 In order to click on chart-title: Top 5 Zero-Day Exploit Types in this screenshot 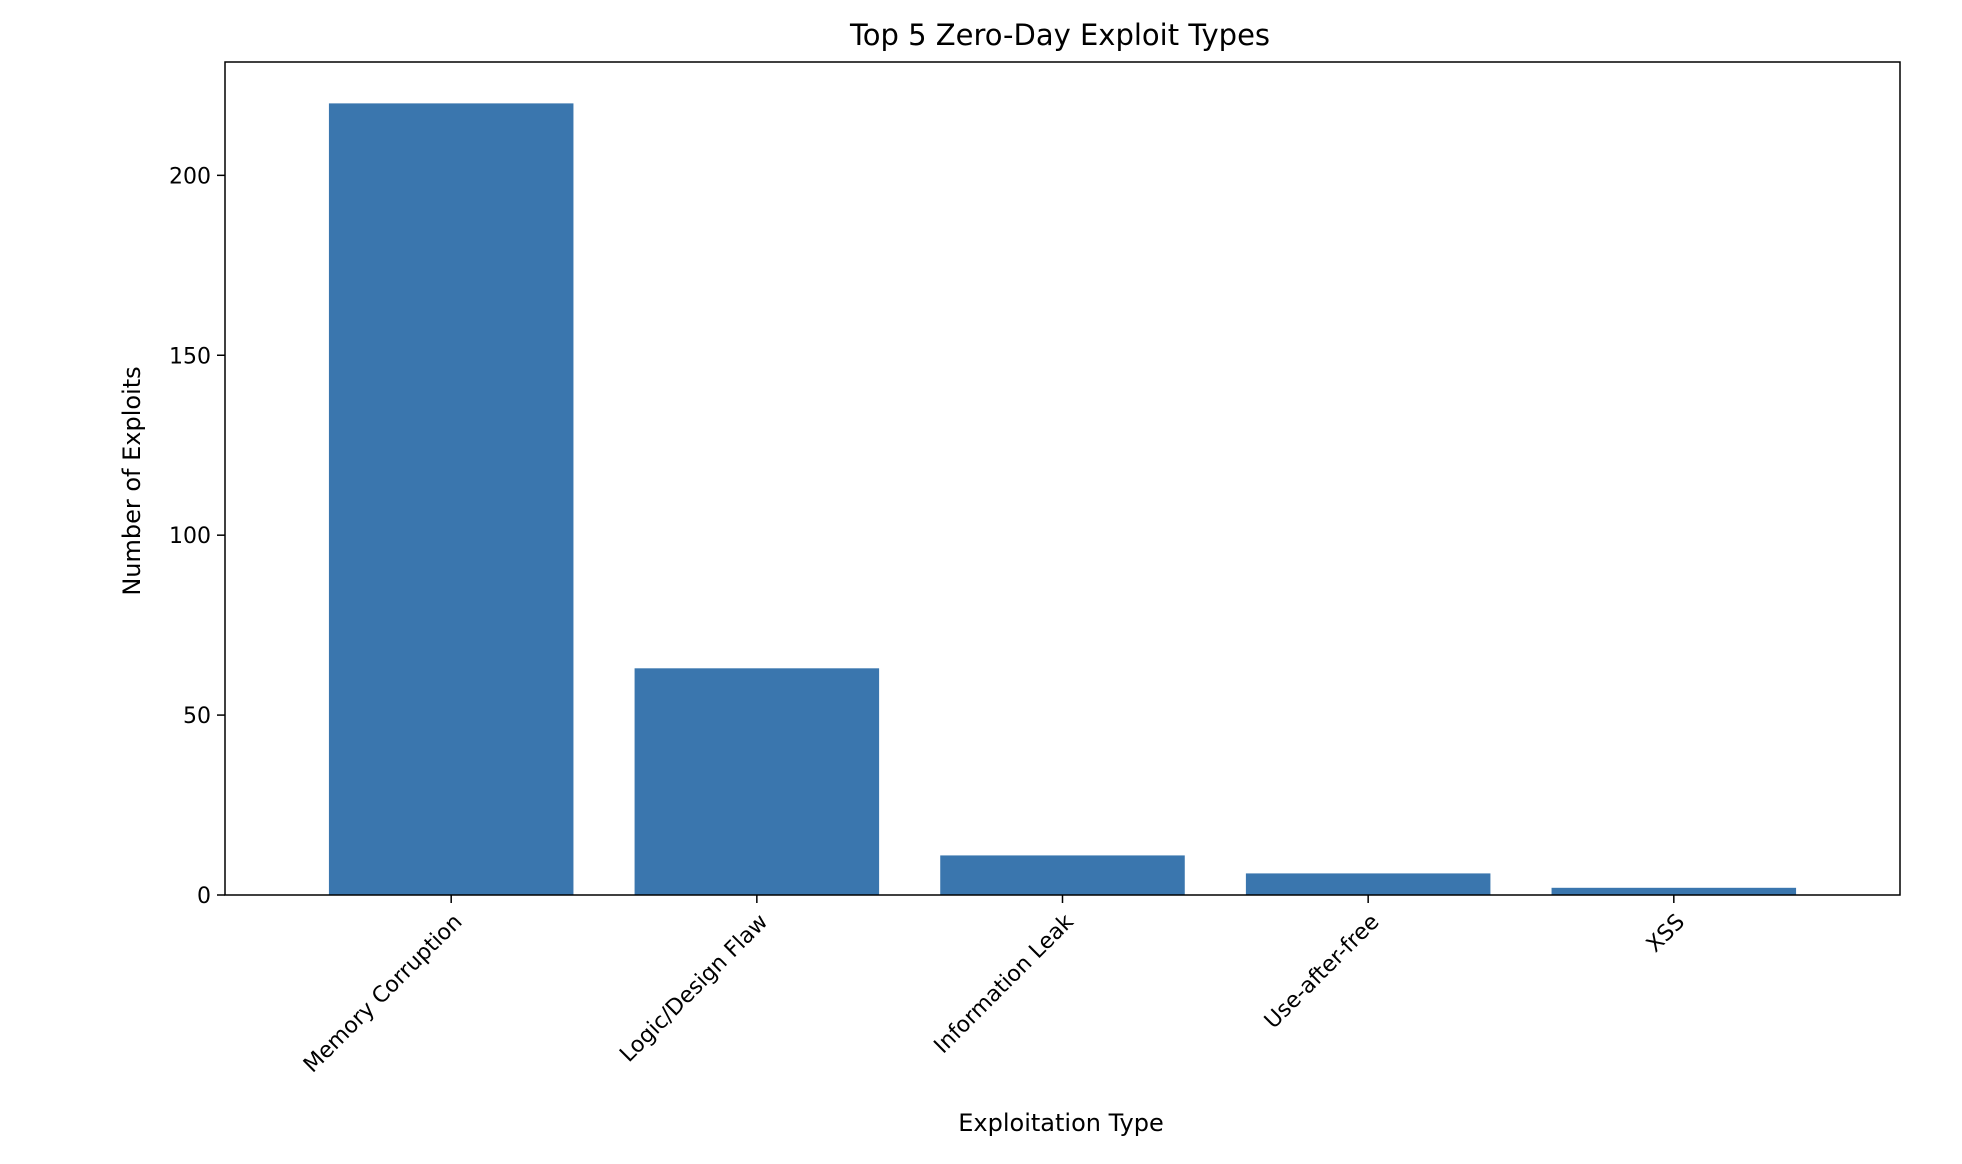, I will do `click(1059, 35)`.